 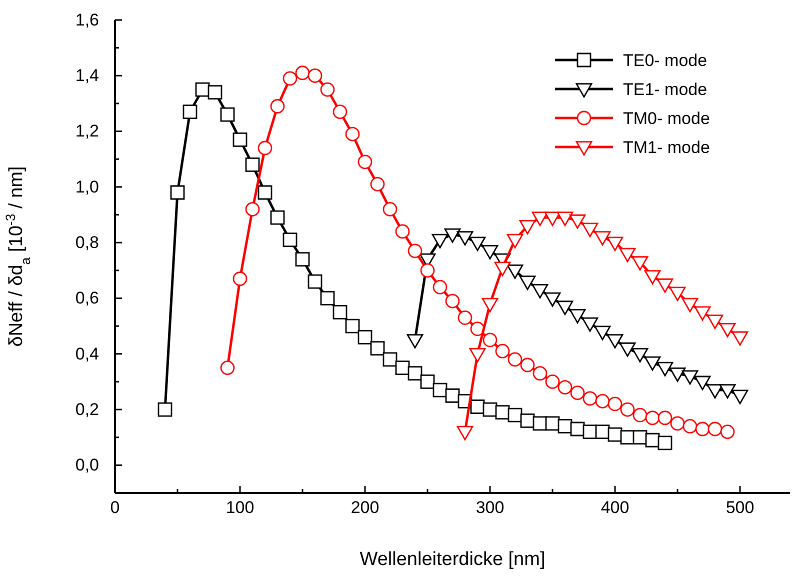 I want to click on y-tick-label: 1,2, so click(x=87, y=131).